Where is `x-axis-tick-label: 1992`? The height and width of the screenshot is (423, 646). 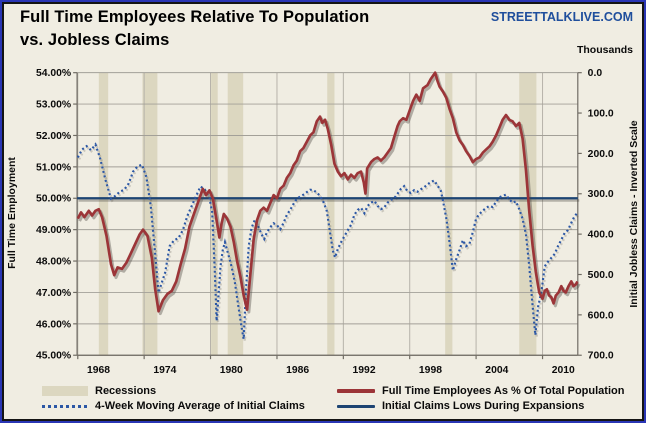
x-axis-tick-label: 1992 is located at coordinates (364, 370).